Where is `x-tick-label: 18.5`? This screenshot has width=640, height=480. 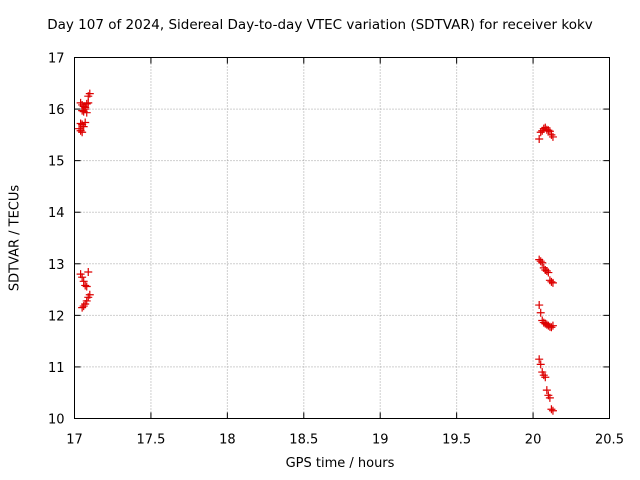
x-tick-label: 18.5 is located at coordinates (303, 440).